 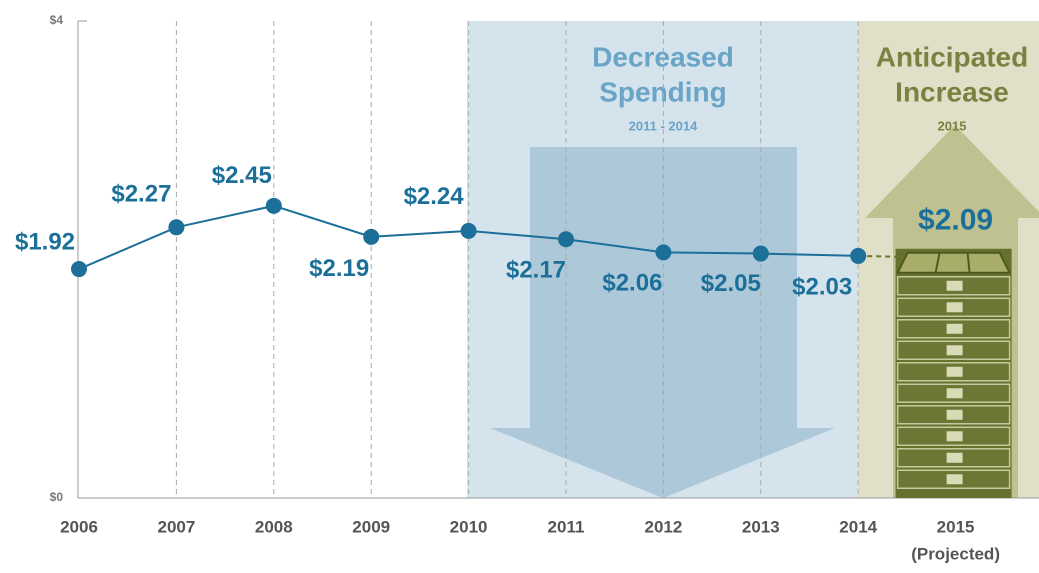 I want to click on annotation: Increase, so click(x=952, y=91).